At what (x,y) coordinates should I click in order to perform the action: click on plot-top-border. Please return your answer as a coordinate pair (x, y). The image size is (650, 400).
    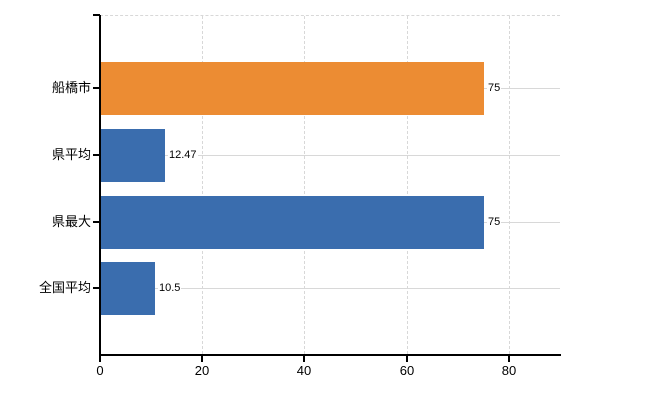
    Looking at the image, I should click on (330, 15).